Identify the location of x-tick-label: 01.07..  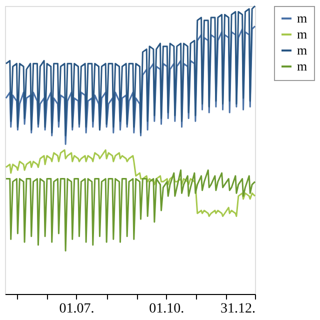
(76, 309).